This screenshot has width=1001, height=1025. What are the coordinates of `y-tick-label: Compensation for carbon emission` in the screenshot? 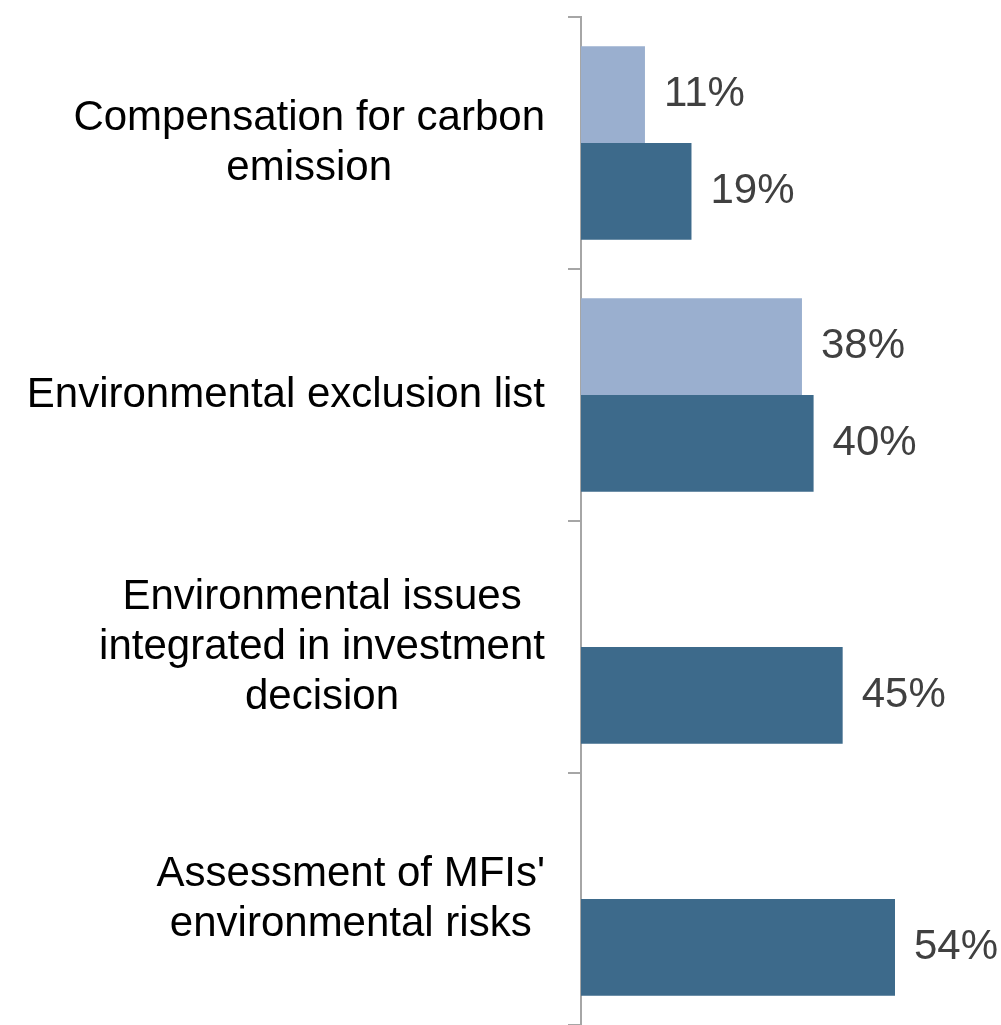 It's located at (309, 140).